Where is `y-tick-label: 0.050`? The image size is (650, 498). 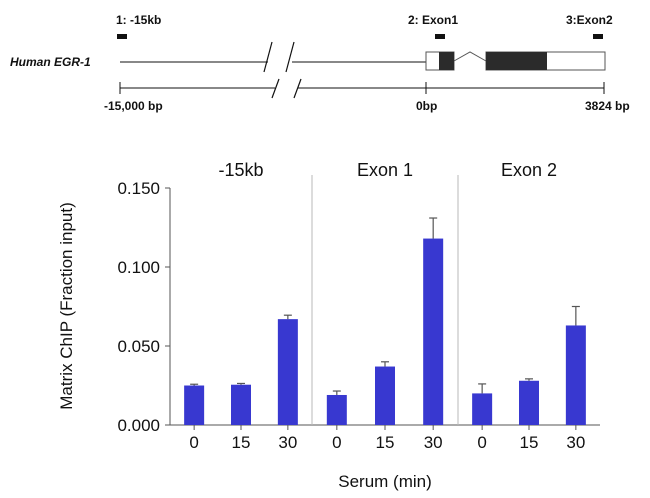 y-tick-label: 0.050 is located at coordinates (138, 346).